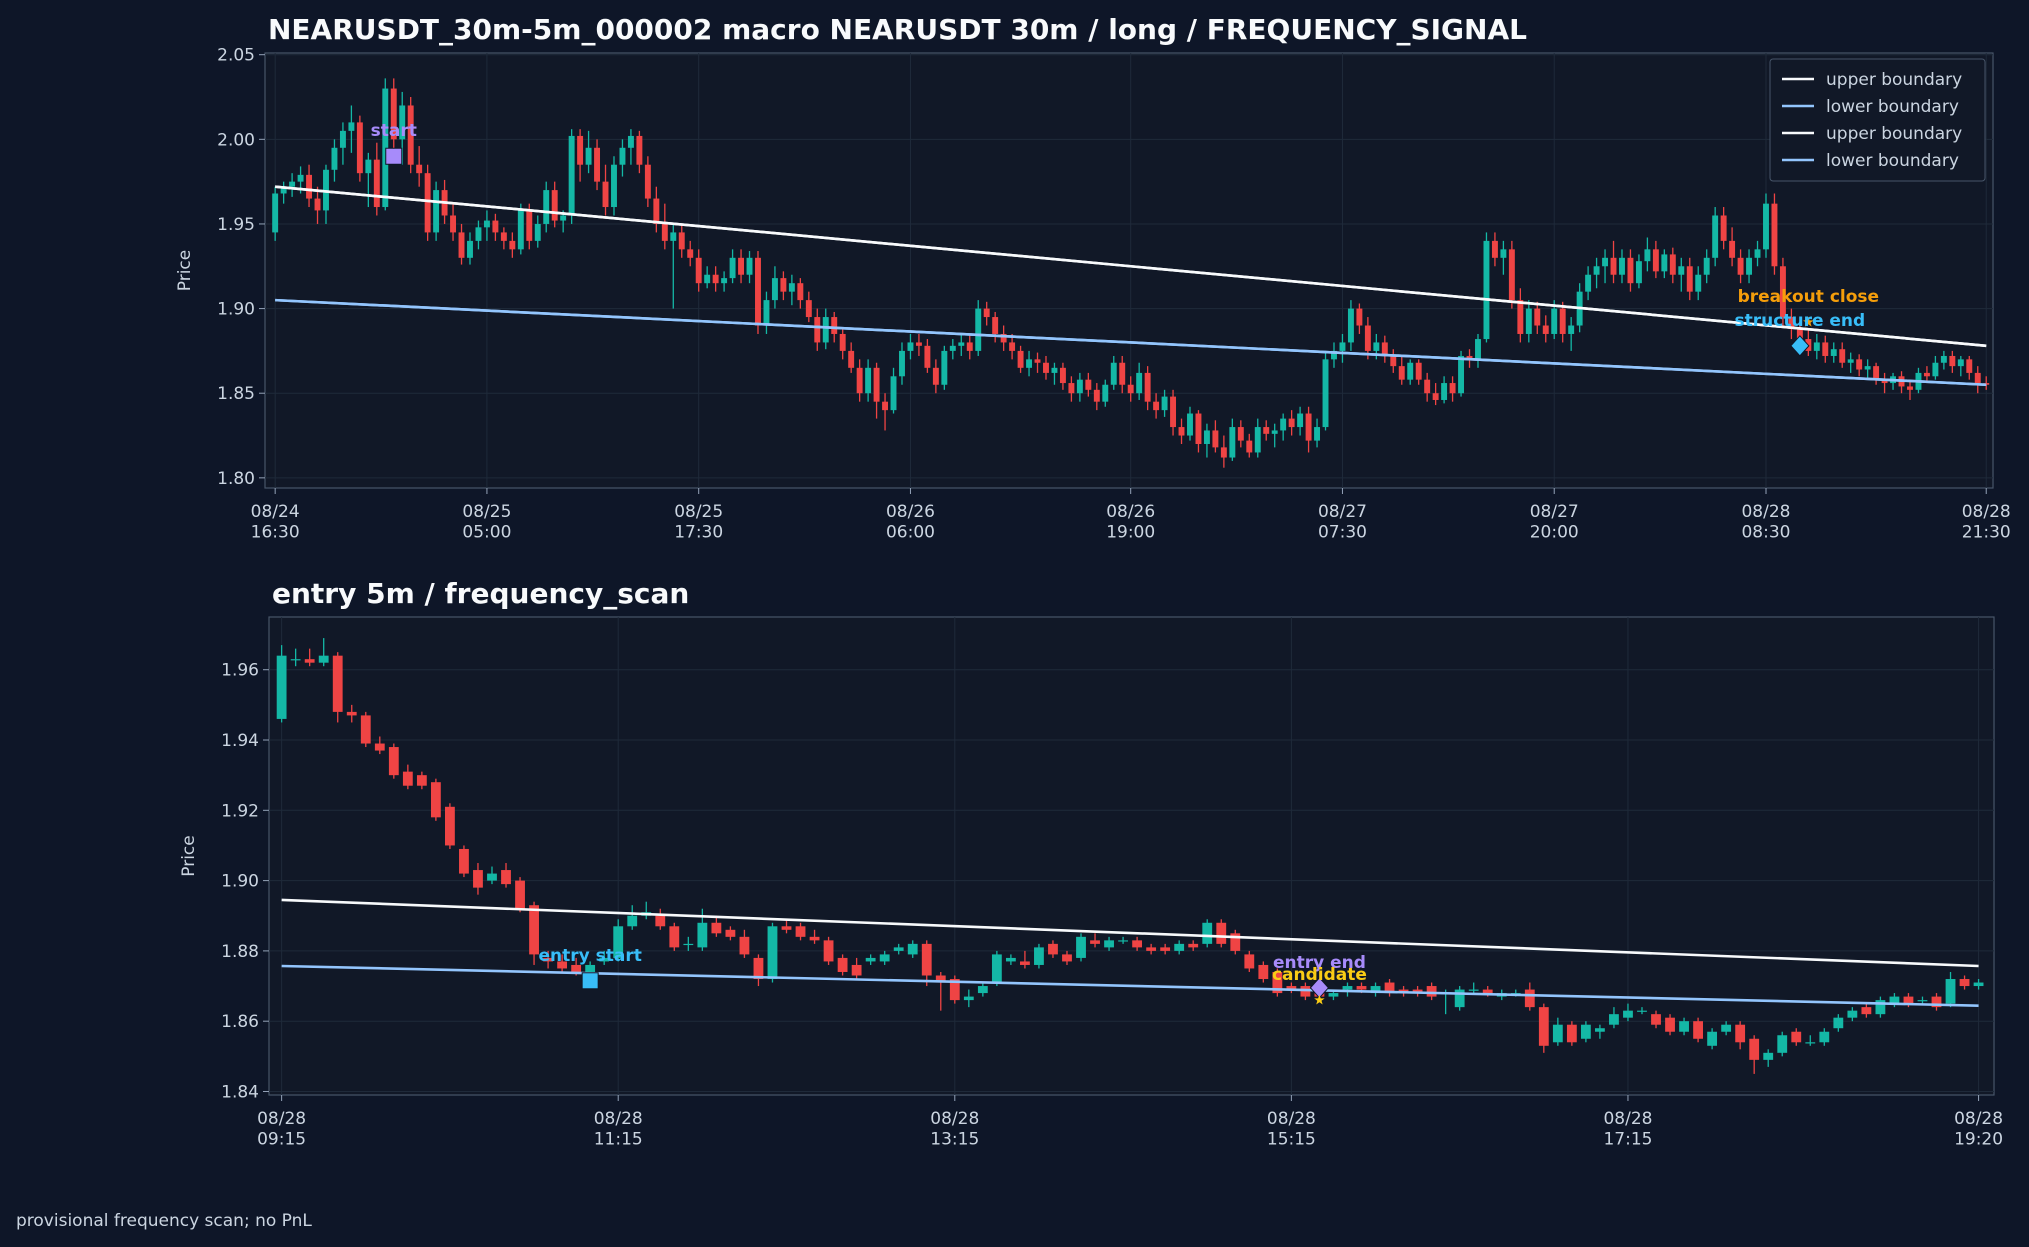 The width and height of the screenshot is (2029, 1247). Describe the element at coordinates (1894, 80) in the screenshot. I see `legend-label: upper boundary` at that location.